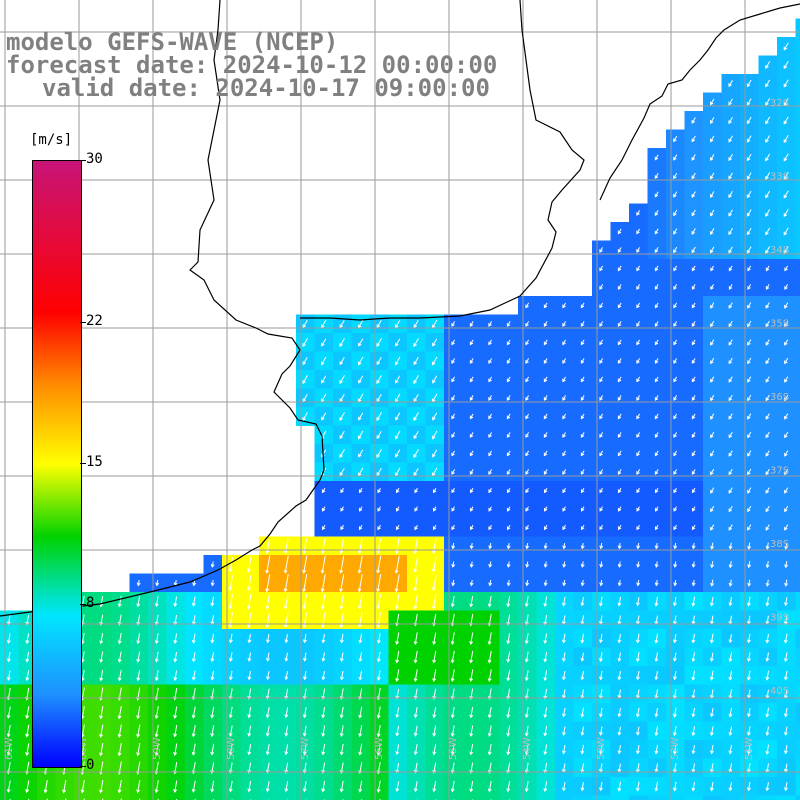  What do you see at coordinates (779, 103) in the screenshot?
I see `latitude-label: 32S` at bounding box center [779, 103].